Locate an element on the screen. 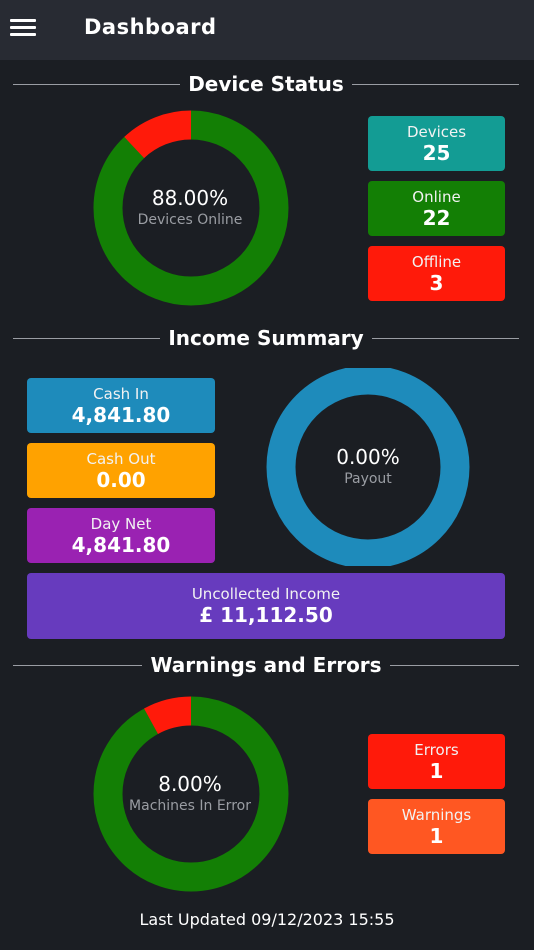  warnings-errors-header: Warnings and Errors is located at coordinates (266, 665).